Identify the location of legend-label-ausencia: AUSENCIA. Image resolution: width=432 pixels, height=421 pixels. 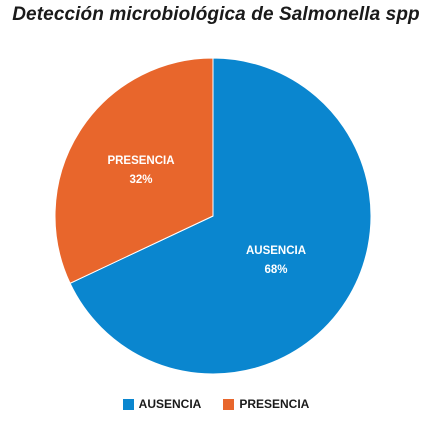
(170, 404).